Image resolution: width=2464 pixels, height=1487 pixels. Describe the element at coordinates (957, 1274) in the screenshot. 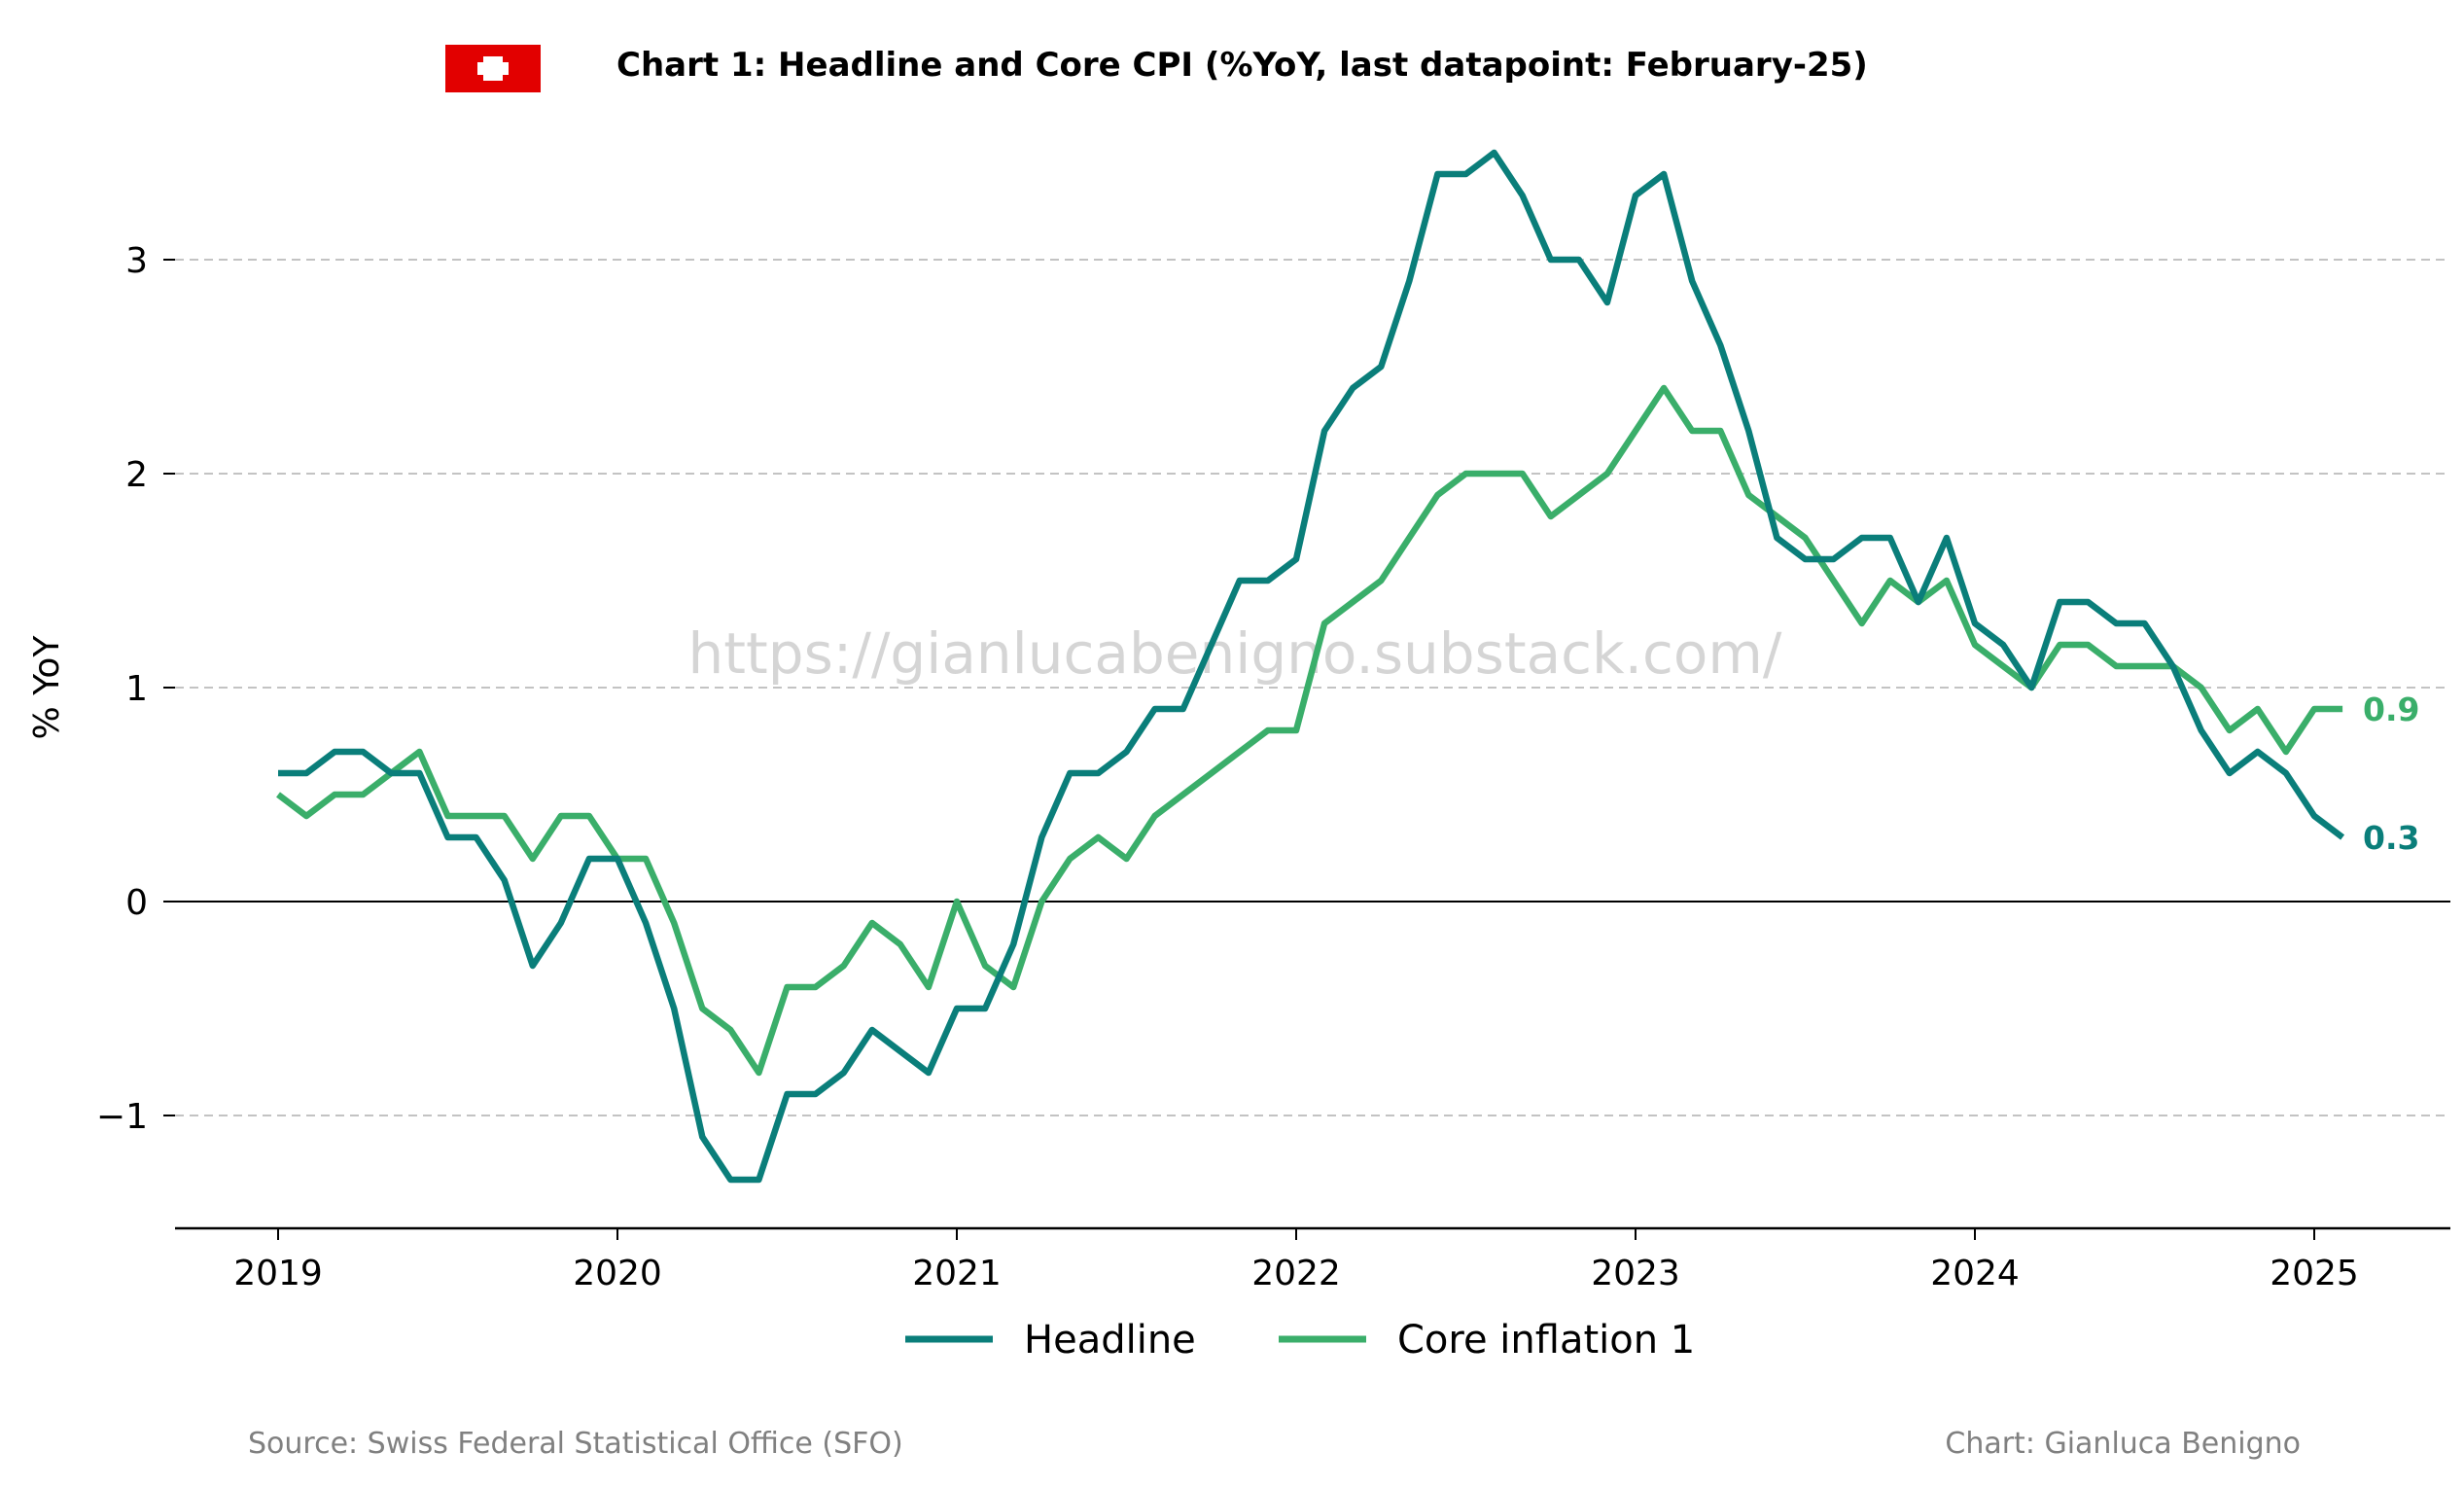

I see `x-tick-label: 2021` at that location.